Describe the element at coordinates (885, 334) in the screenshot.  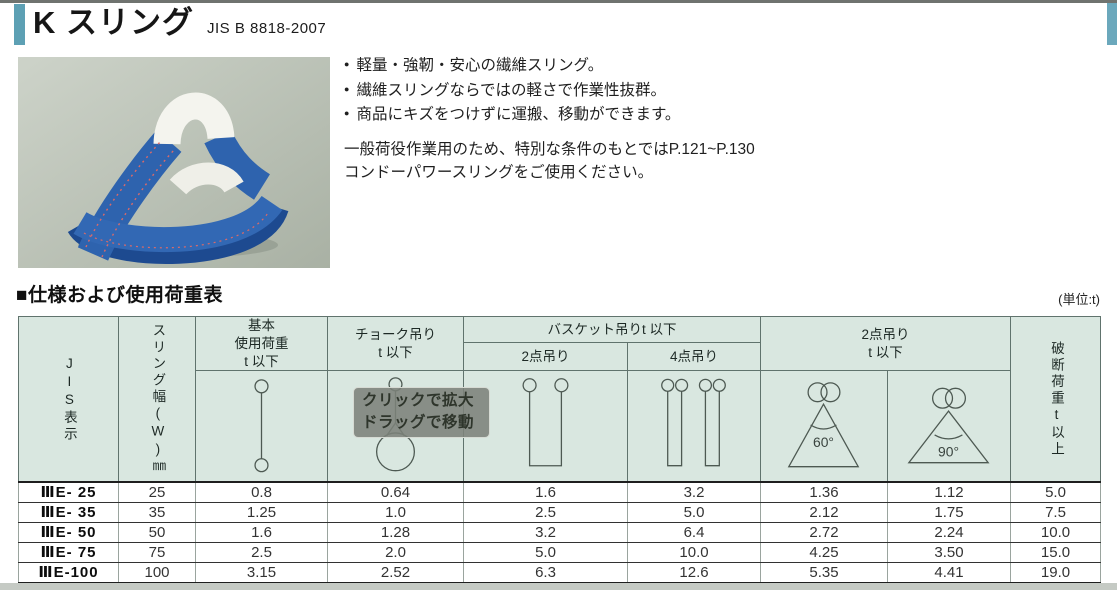
I see `two-point-line: 2点吊り` at that location.